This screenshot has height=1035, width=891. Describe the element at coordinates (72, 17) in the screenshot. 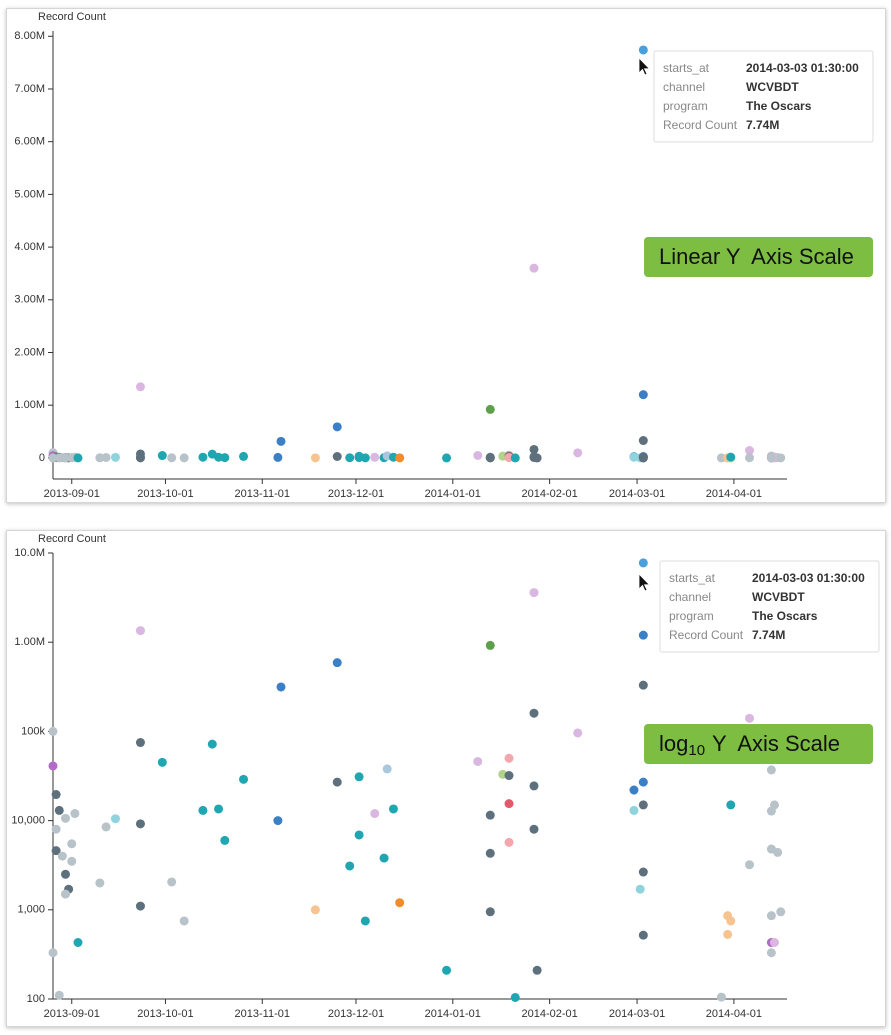

I see `y-axis-label: Record Count` at that location.